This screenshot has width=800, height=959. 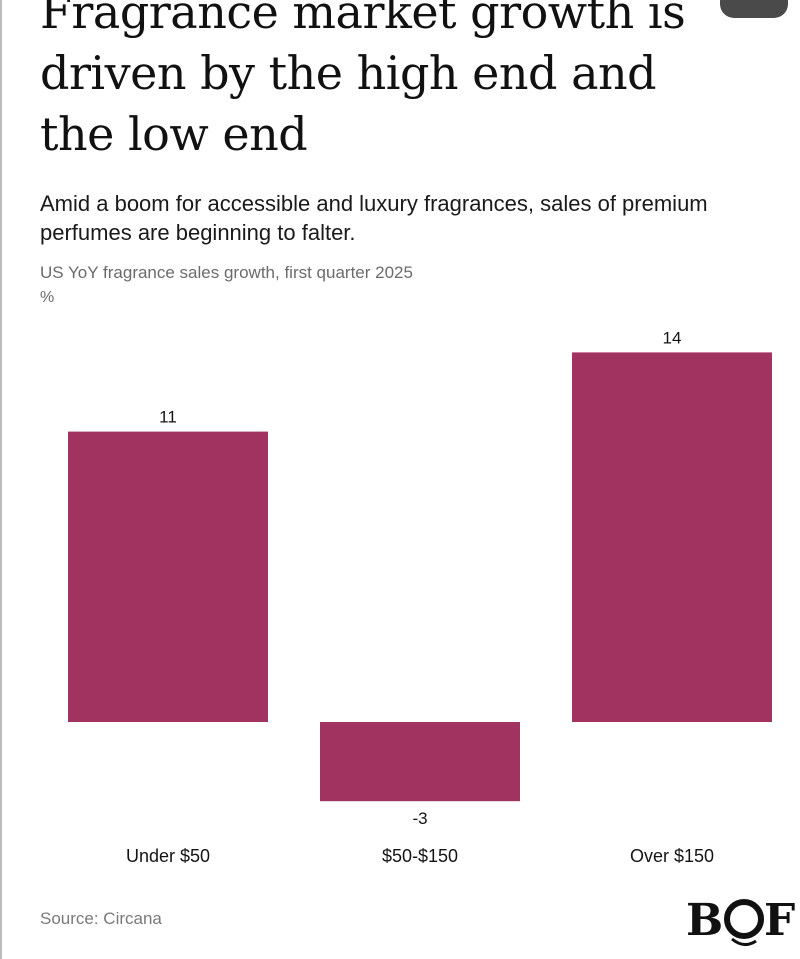 I want to click on unit-label: %, so click(x=47, y=297).